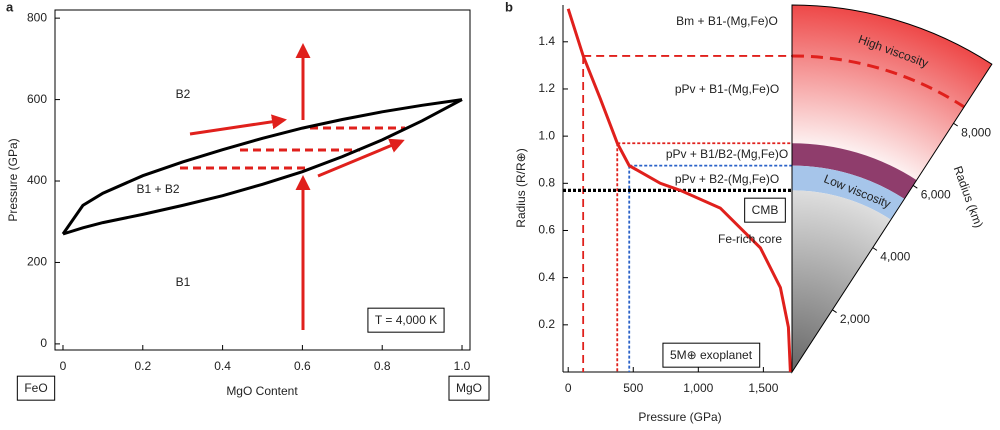 This screenshot has height=430, width=1000. Describe the element at coordinates (546, 324) in the screenshot. I see `y-tick-label: 0.2` at that location.